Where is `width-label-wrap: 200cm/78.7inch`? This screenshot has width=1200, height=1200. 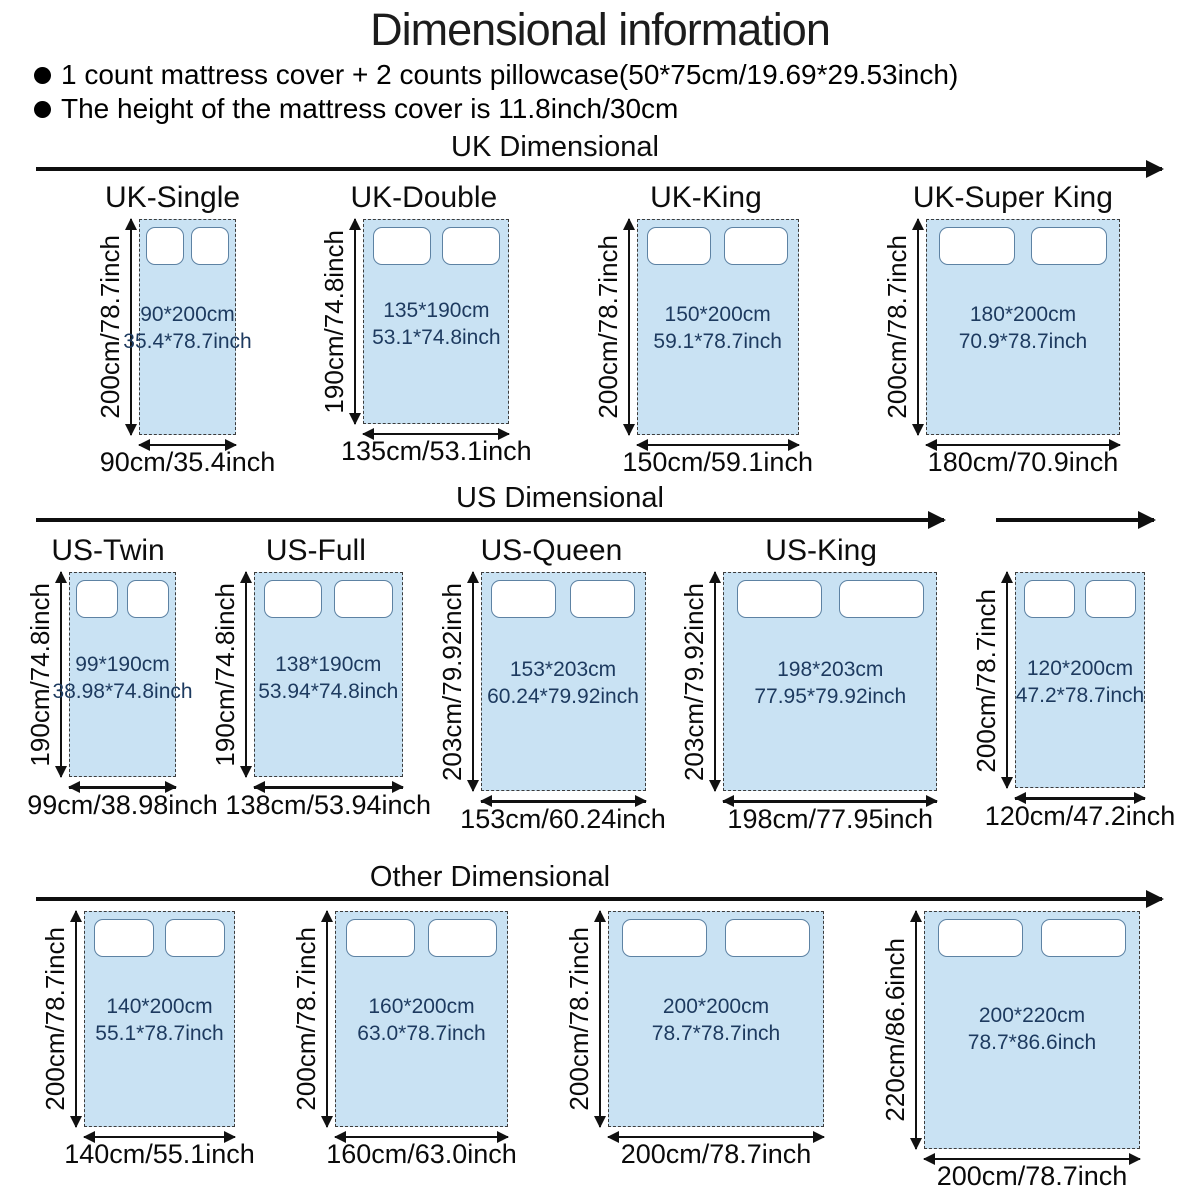 width-label-wrap: 200cm/78.7inch is located at coordinates (1032, 1177).